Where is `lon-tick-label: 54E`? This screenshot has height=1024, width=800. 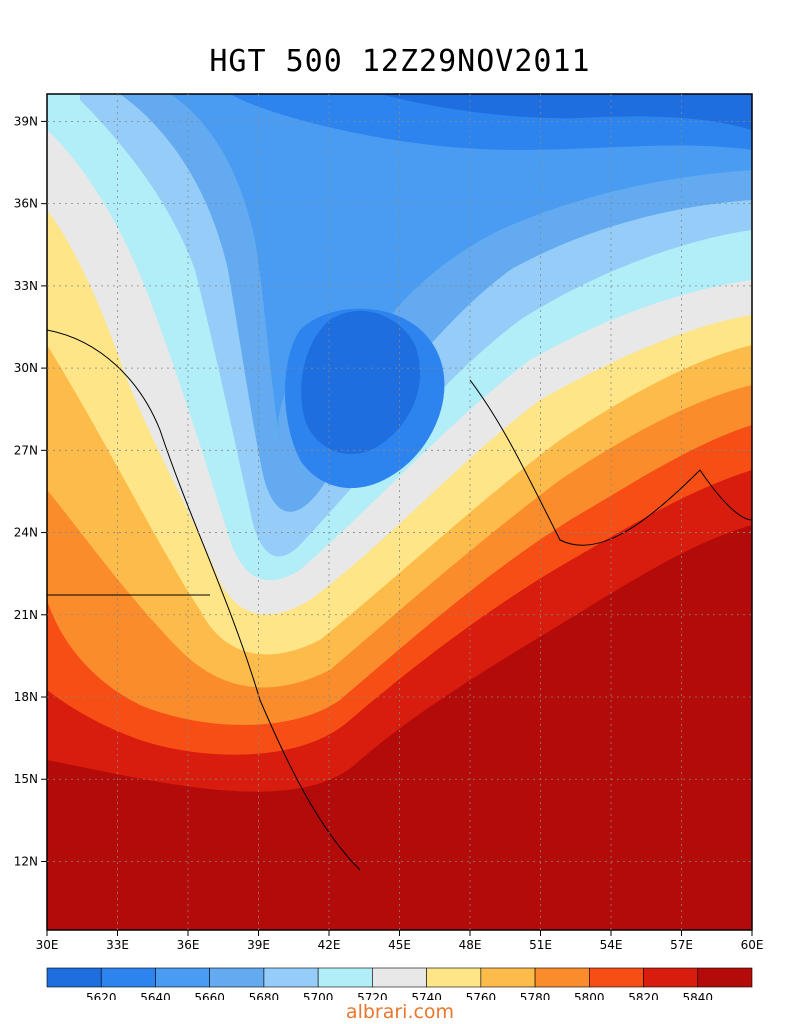 lon-tick-label: 54E is located at coordinates (611, 945).